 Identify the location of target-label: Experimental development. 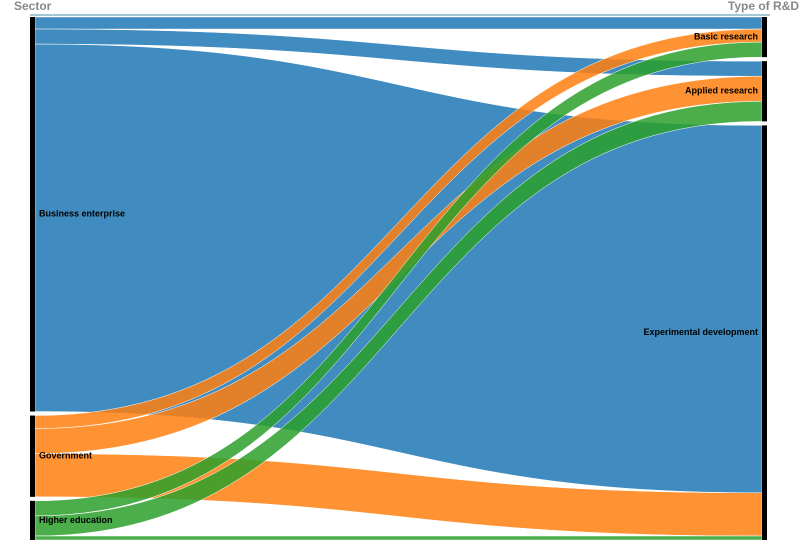
(700, 332).